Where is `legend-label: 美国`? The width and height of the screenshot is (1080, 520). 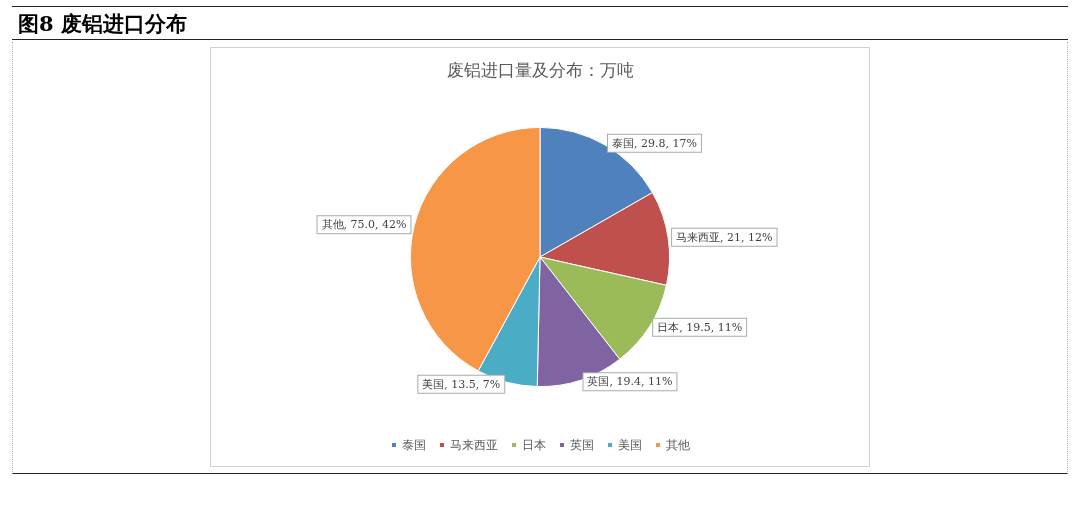
legend-label: 美国 is located at coordinates (630, 445).